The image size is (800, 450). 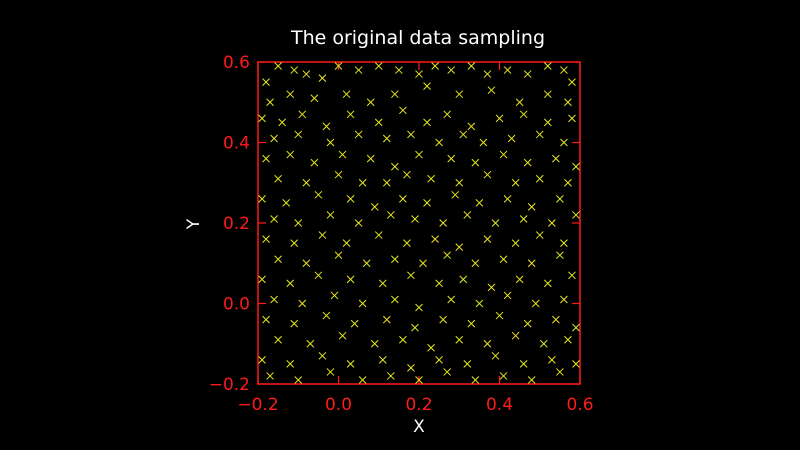 I want to click on x-tick-label: 0.2, so click(x=418, y=405).